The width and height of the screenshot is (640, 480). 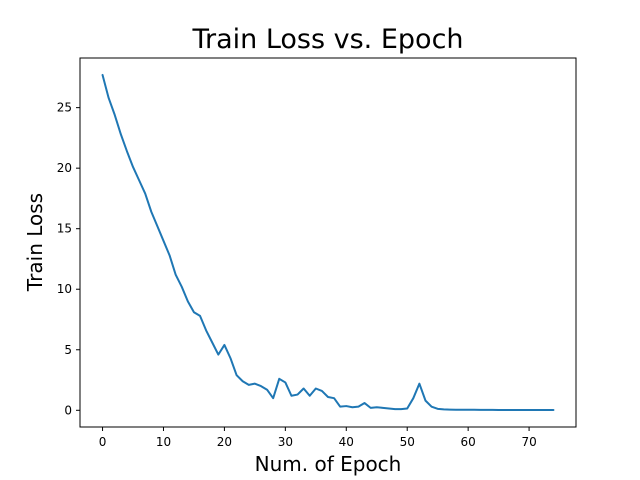 I want to click on y-tick-label: 0, so click(x=68, y=410).